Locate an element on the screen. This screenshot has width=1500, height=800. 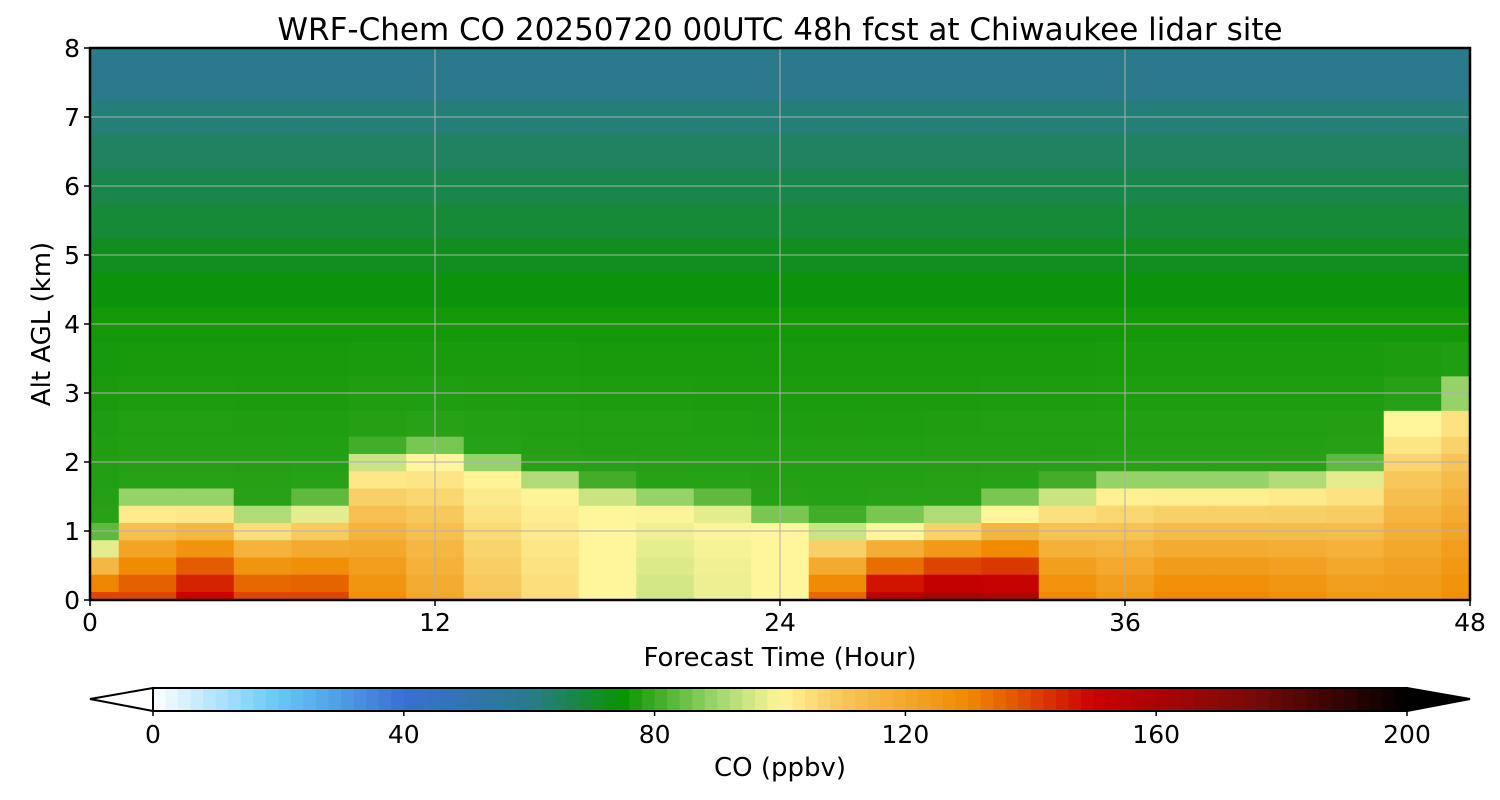
colorbar-frame is located at coordinates (780, 699).